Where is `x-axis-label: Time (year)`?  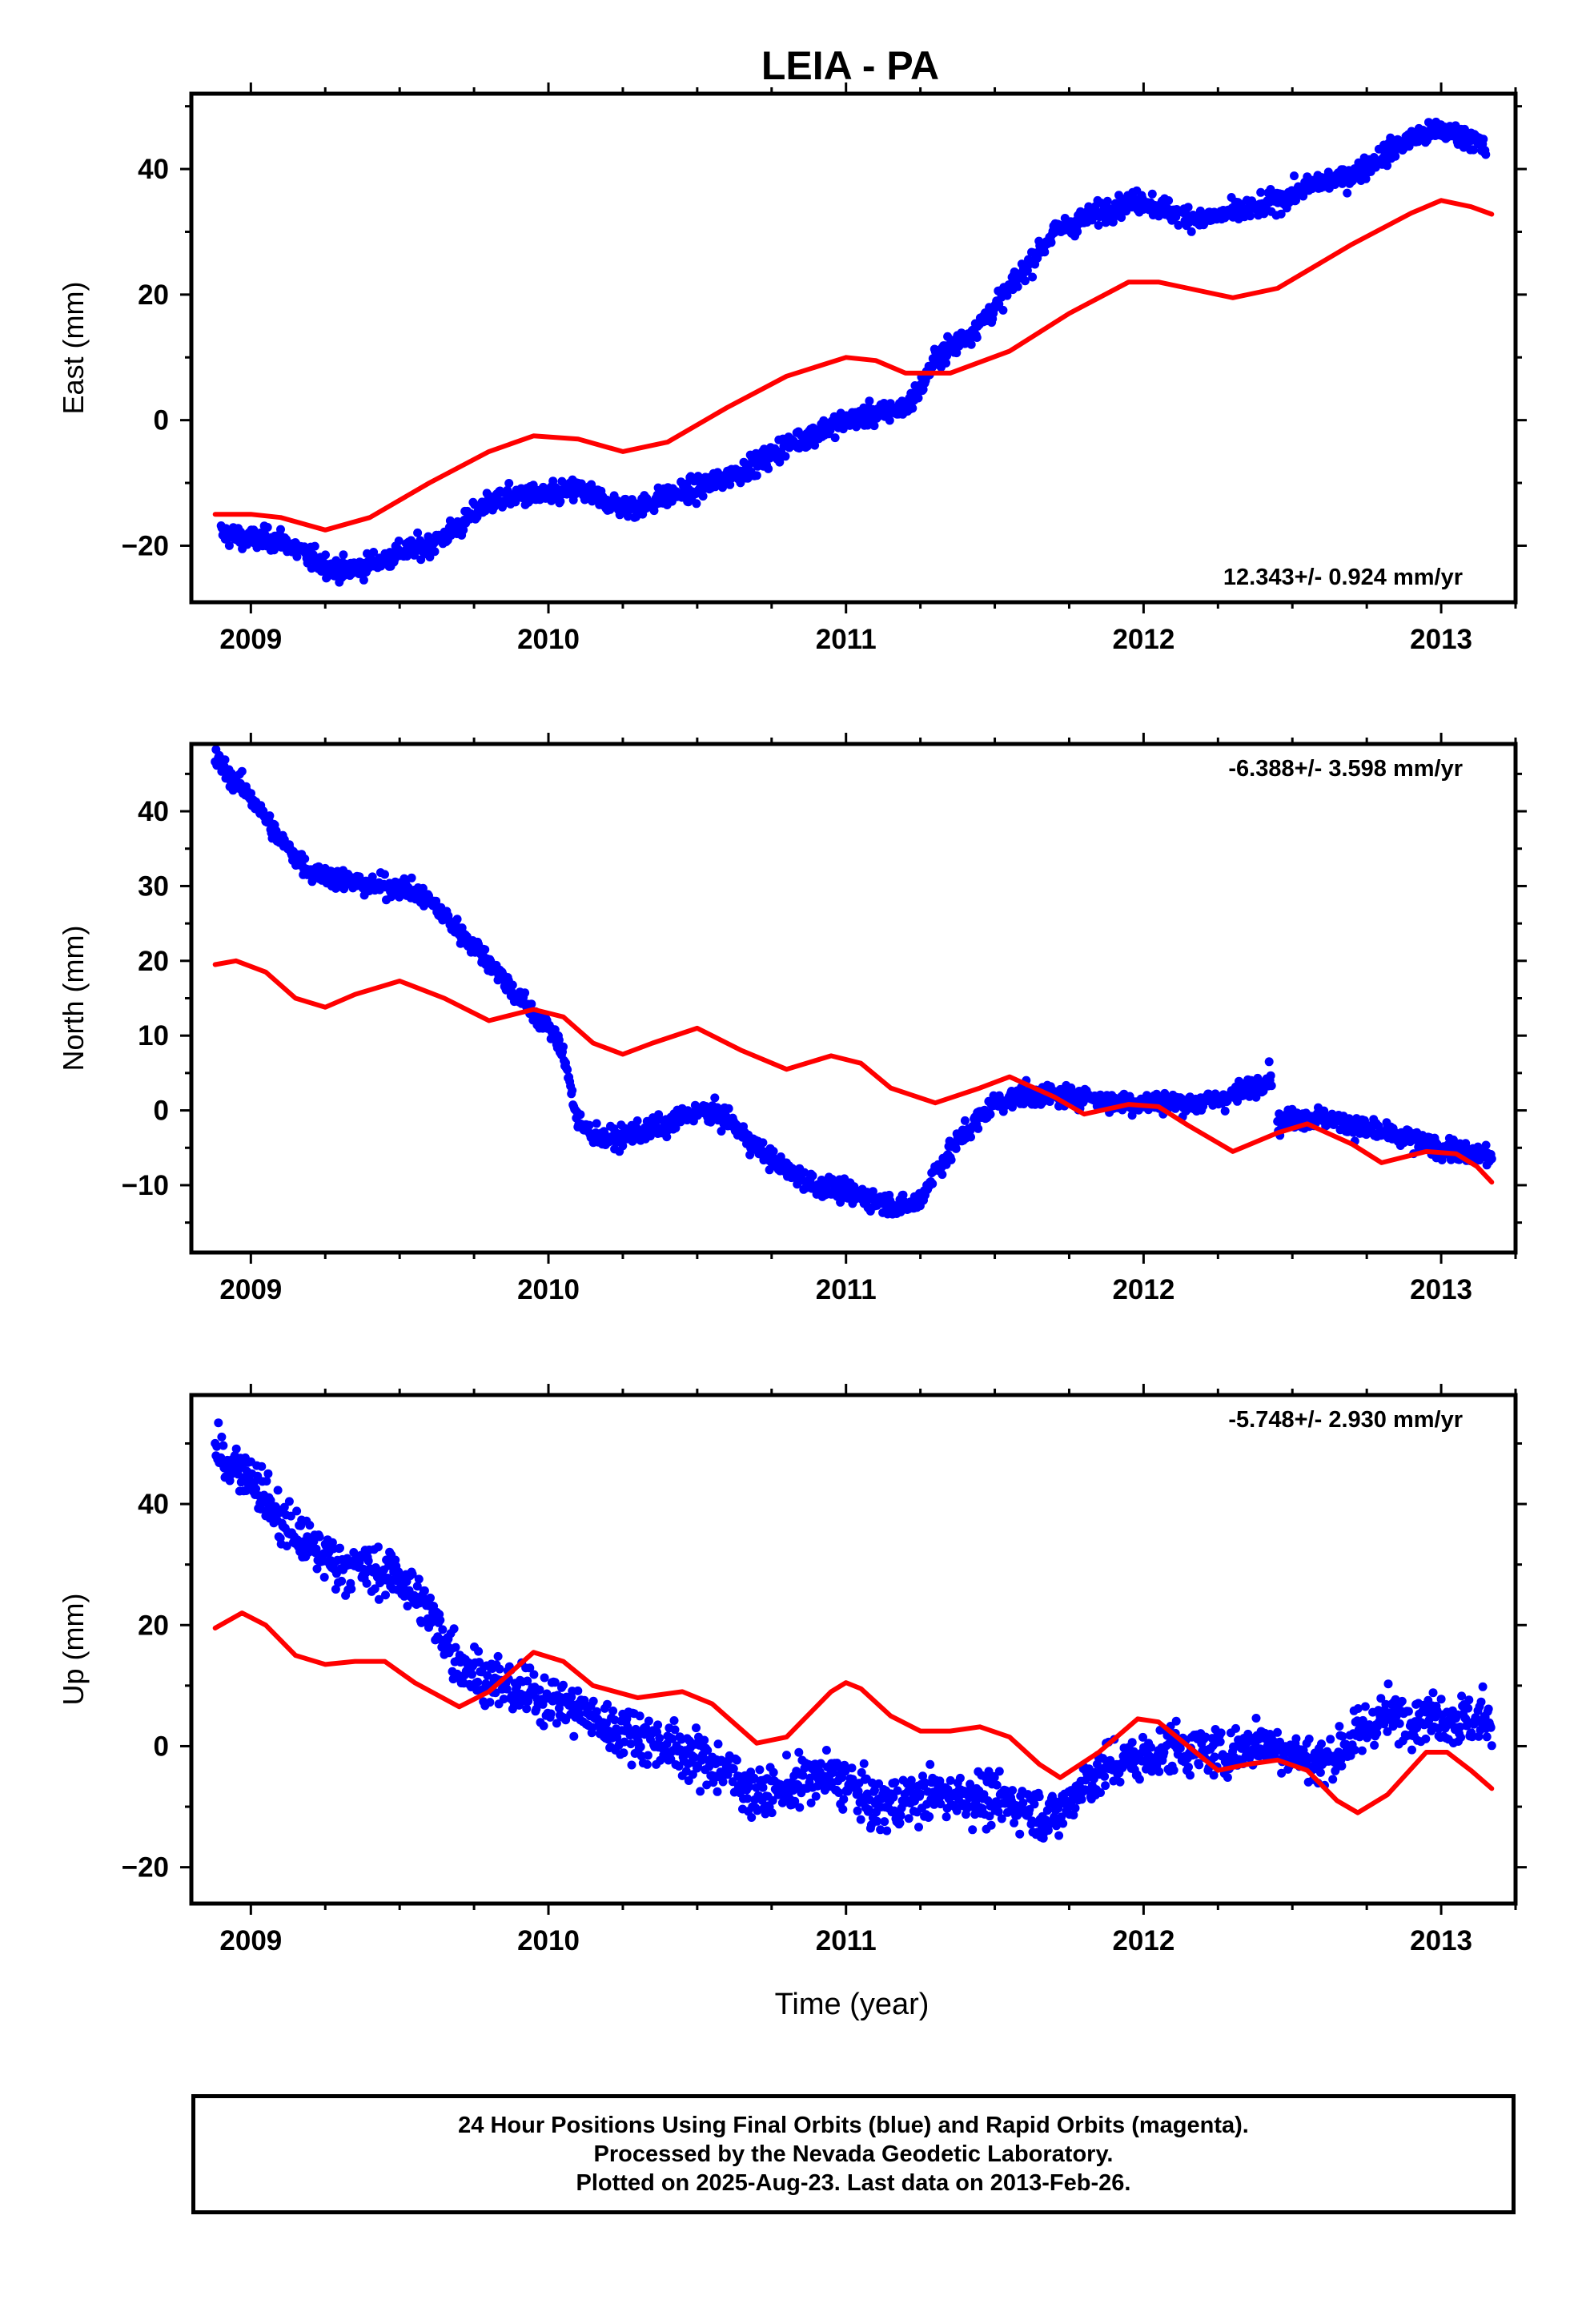
x-axis-label: Time (year) is located at coordinates (852, 2005).